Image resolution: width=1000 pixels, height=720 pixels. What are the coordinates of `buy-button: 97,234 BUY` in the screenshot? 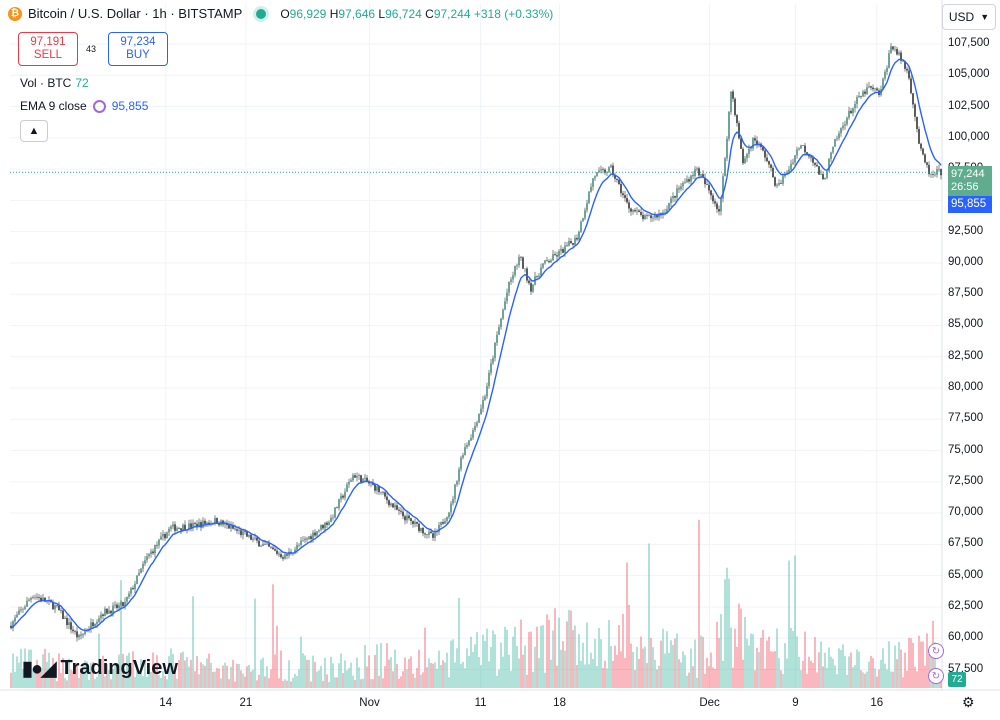 It's located at (138, 49).